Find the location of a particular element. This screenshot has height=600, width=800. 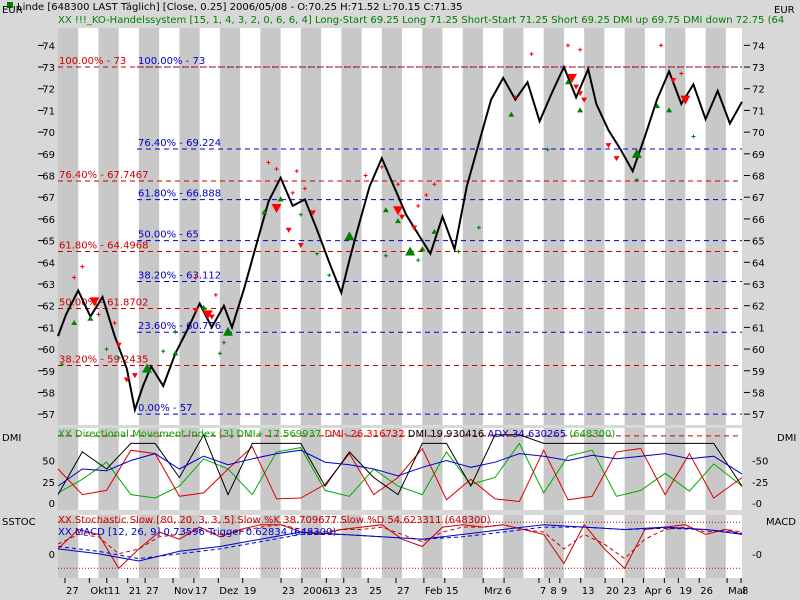

x-tick-label: 26 is located at coordinates (706, 591).